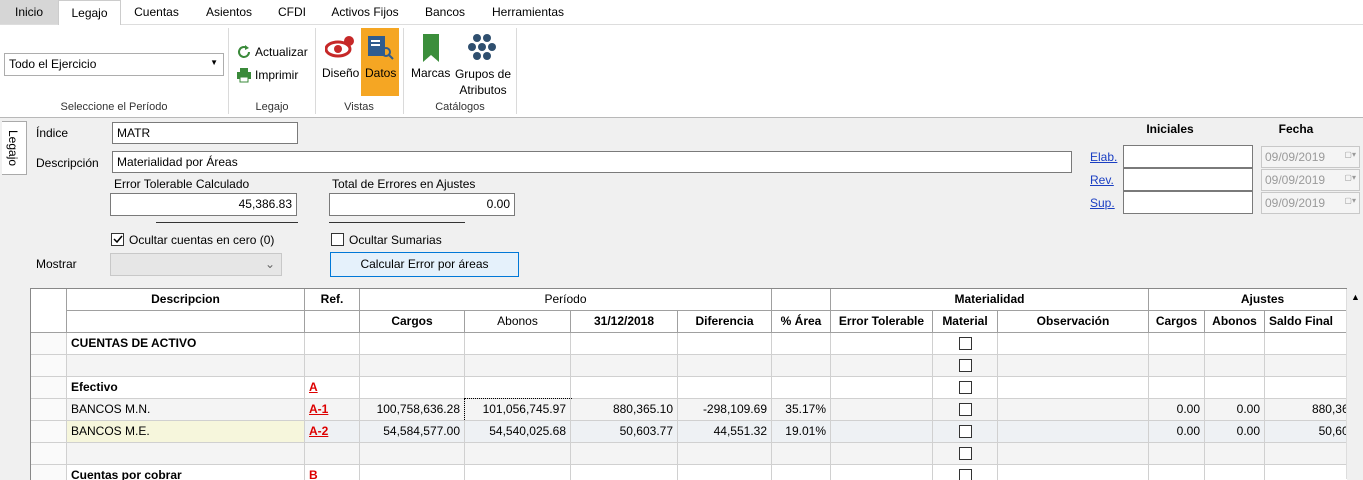  I want to click on side-tab: Legajo, so click(14, 148).